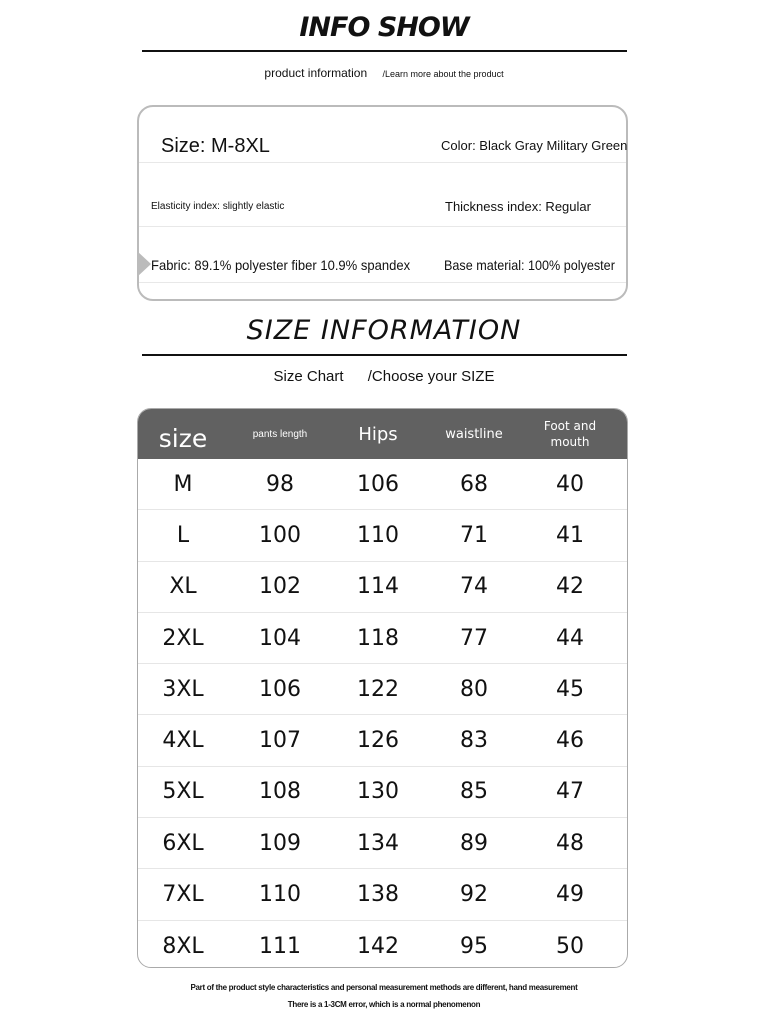 The width and height of the screenshot is (768, 1024). I want to click on cell-hips: 114, so click(378, 587).